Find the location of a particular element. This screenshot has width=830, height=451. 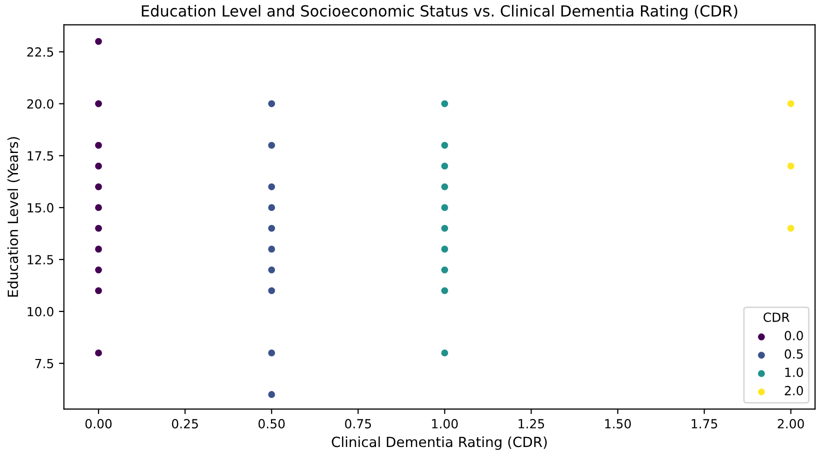

x-tick-label: 1.50 is located at coordinates (618, 423).